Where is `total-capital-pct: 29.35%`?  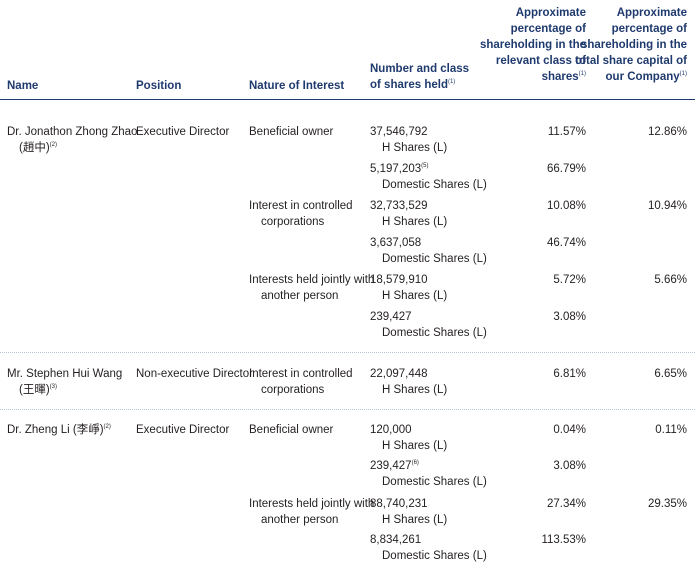 total-capital-pct: 29.35% is located at coordinates (667, 504).